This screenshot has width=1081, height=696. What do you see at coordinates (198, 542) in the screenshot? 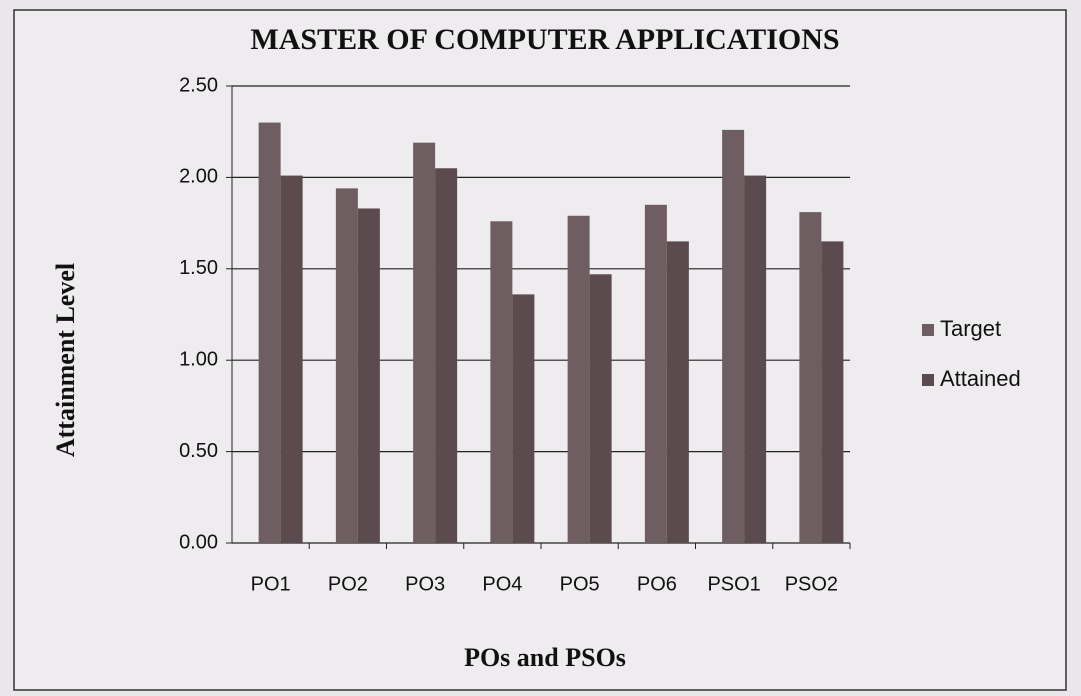
I see `y-tick-label: 0.00` at bounding box center [198, 542].